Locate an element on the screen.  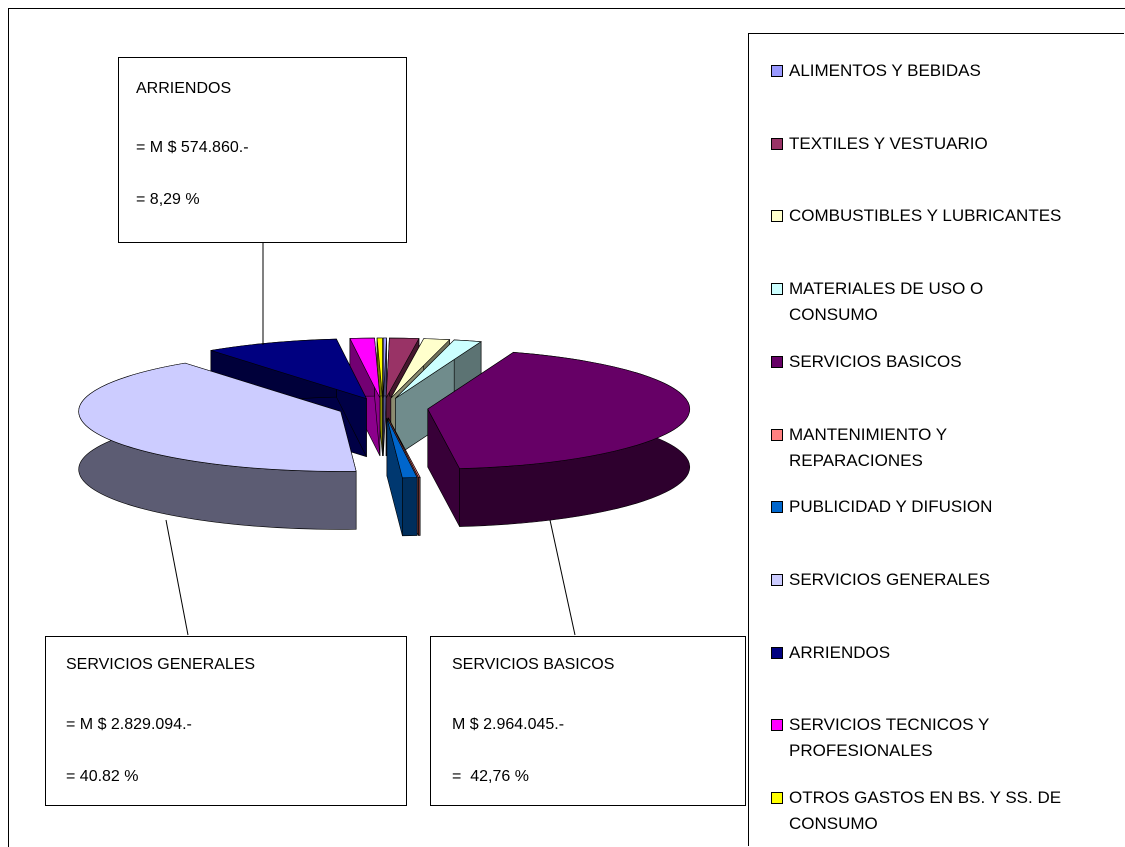
legend-label: SERVICIOS GENERALES is located at coordinates (889, 579).